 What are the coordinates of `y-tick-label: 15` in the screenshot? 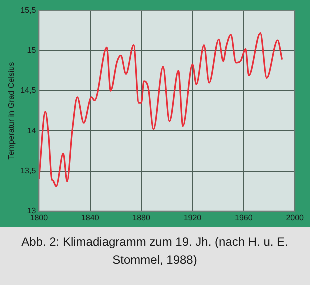 It's located at (32, 51).